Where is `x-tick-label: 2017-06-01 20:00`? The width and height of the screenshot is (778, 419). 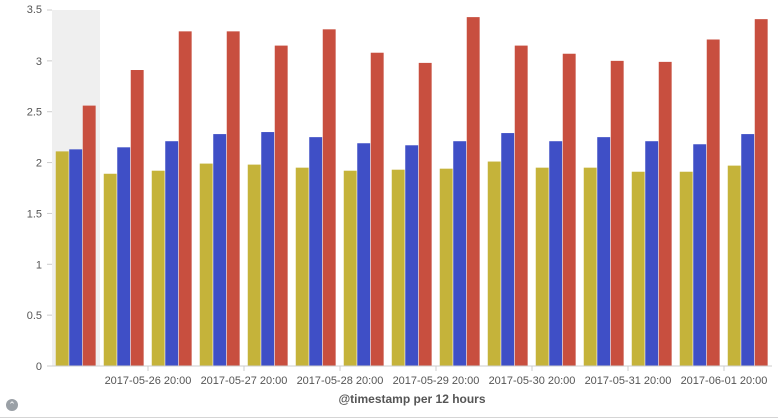
x-tick-label: 2017-06-01 20:00 is located at coordinates (724, 381).